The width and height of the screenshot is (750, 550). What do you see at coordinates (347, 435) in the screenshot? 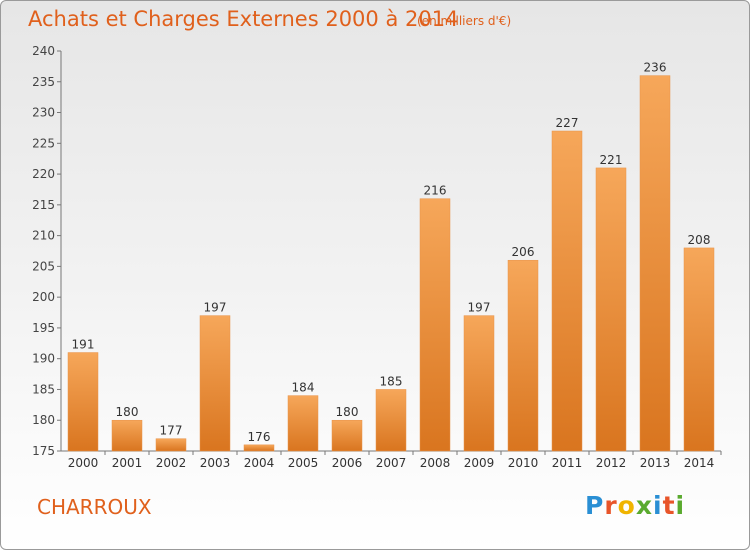
I see `bar-2006` at bounding box center [347, 435].